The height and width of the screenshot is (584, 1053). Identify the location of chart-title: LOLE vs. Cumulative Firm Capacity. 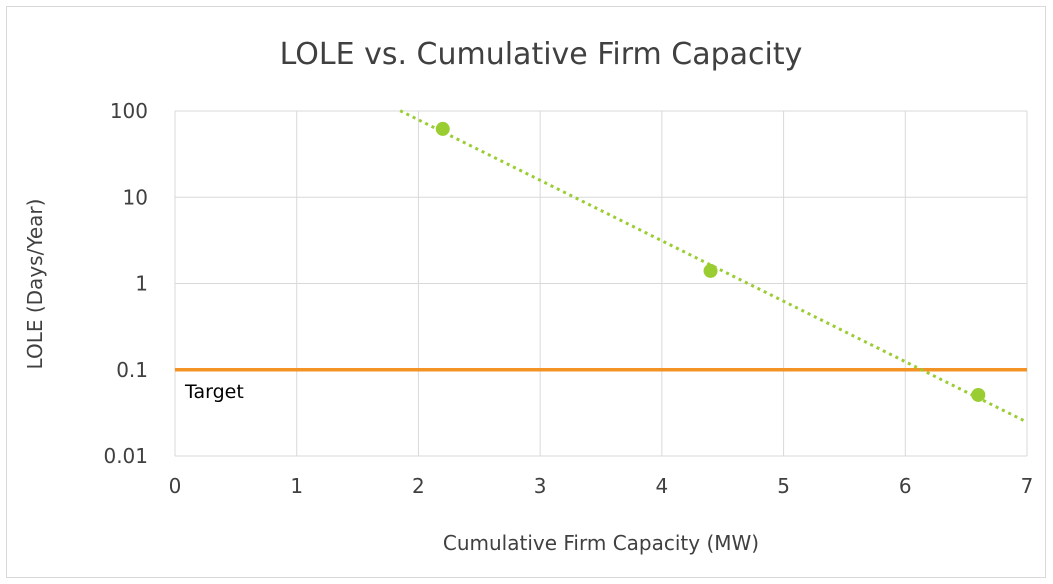
(541, 54).